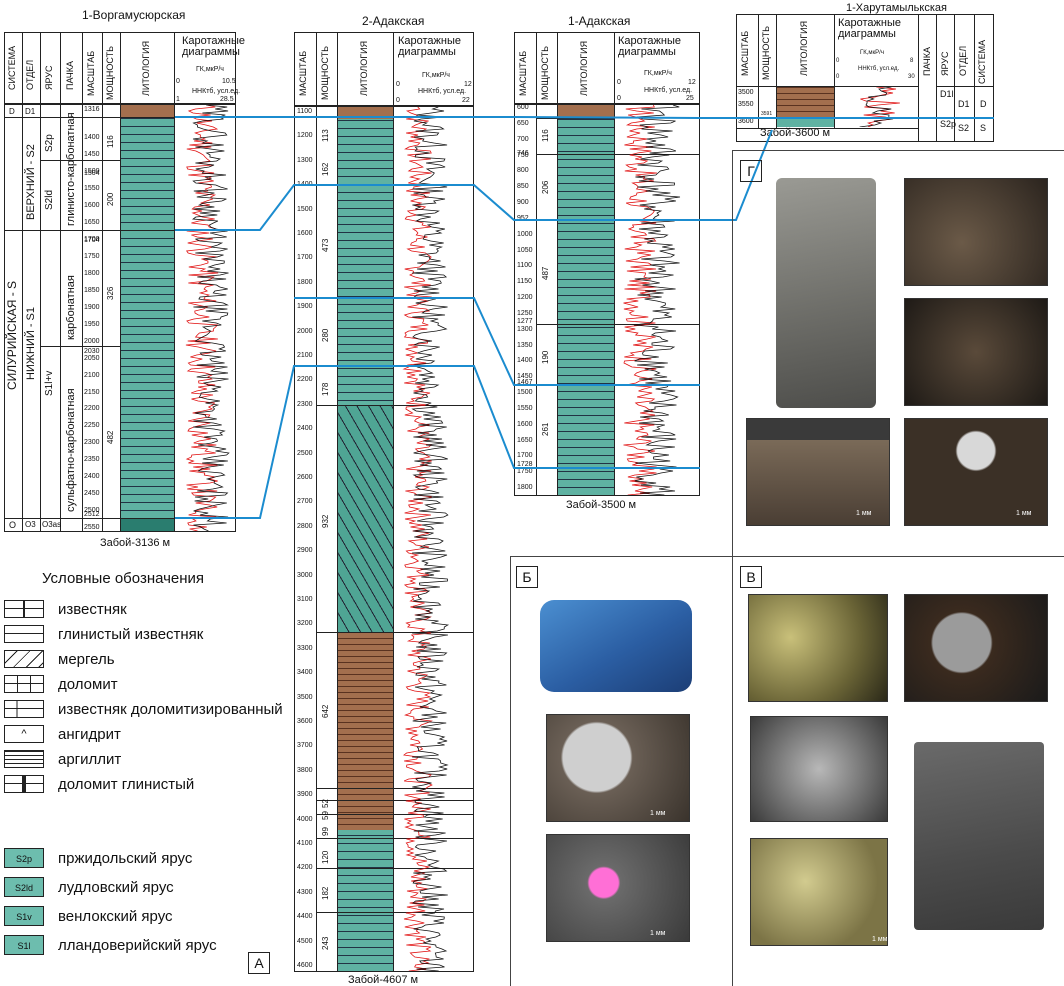  Describe the element at coordinates (178, 99) in the screenshot. I see `nnk-min: 1` at that location.